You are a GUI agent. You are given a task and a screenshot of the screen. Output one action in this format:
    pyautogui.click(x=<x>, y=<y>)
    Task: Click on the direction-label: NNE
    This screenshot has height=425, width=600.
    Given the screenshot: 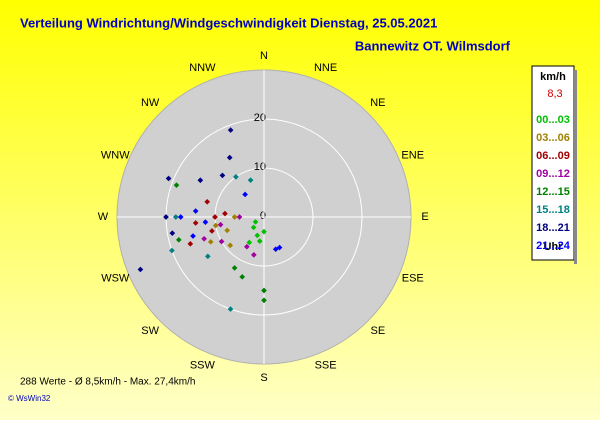 What is the action you would take?
    pyautogui.click(x=325, y=68)
    